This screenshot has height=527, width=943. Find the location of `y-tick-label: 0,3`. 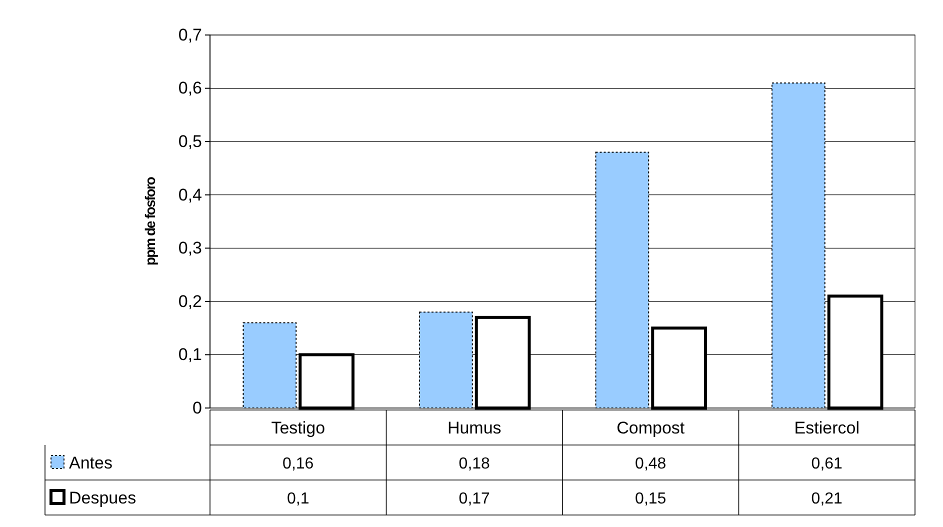

y-tick-label: 0,3 is located at coordinates (190, 248).